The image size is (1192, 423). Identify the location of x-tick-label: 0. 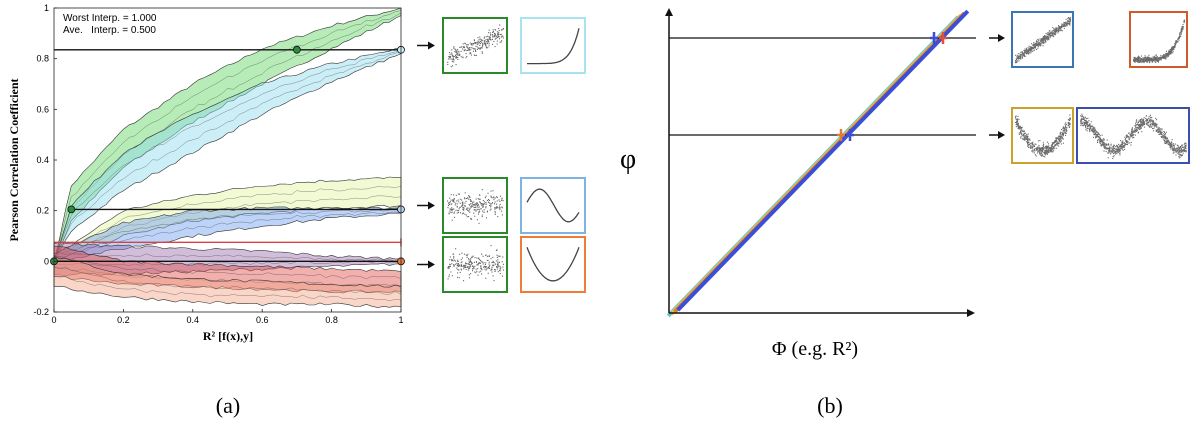
(53, 320).